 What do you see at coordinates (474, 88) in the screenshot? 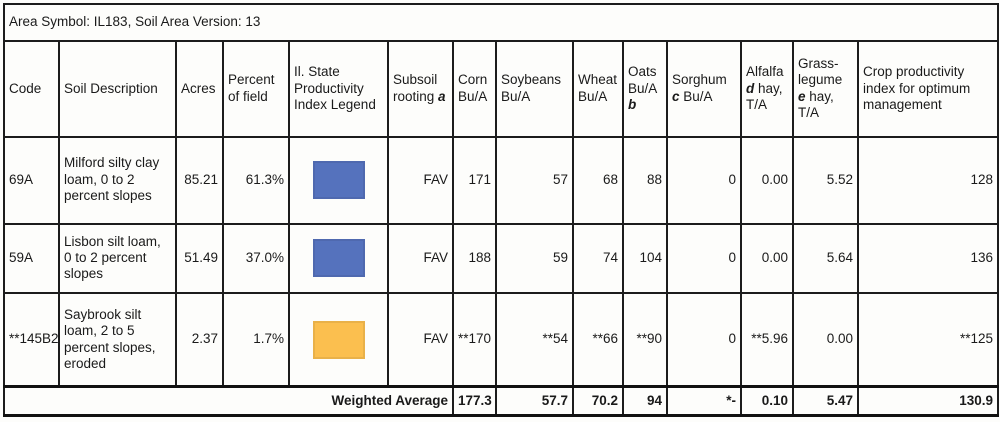
I see `col-header-corn: Corn Bu/A` at bounding box center [474, 88].